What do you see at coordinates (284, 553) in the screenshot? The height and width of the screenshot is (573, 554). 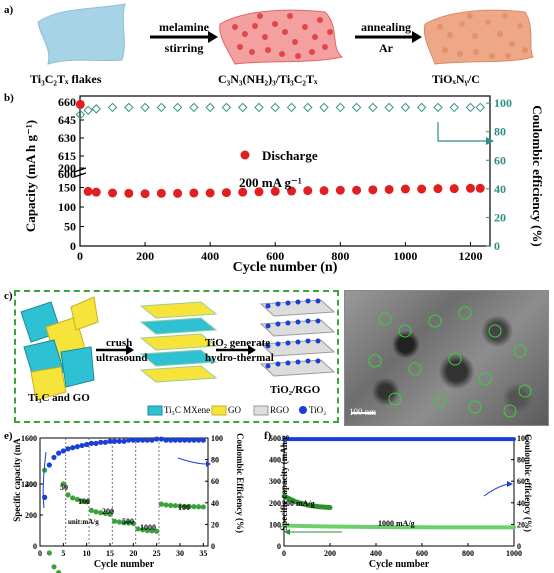 I see `f-xtick-0: 0` at bounding box center [284, 553].